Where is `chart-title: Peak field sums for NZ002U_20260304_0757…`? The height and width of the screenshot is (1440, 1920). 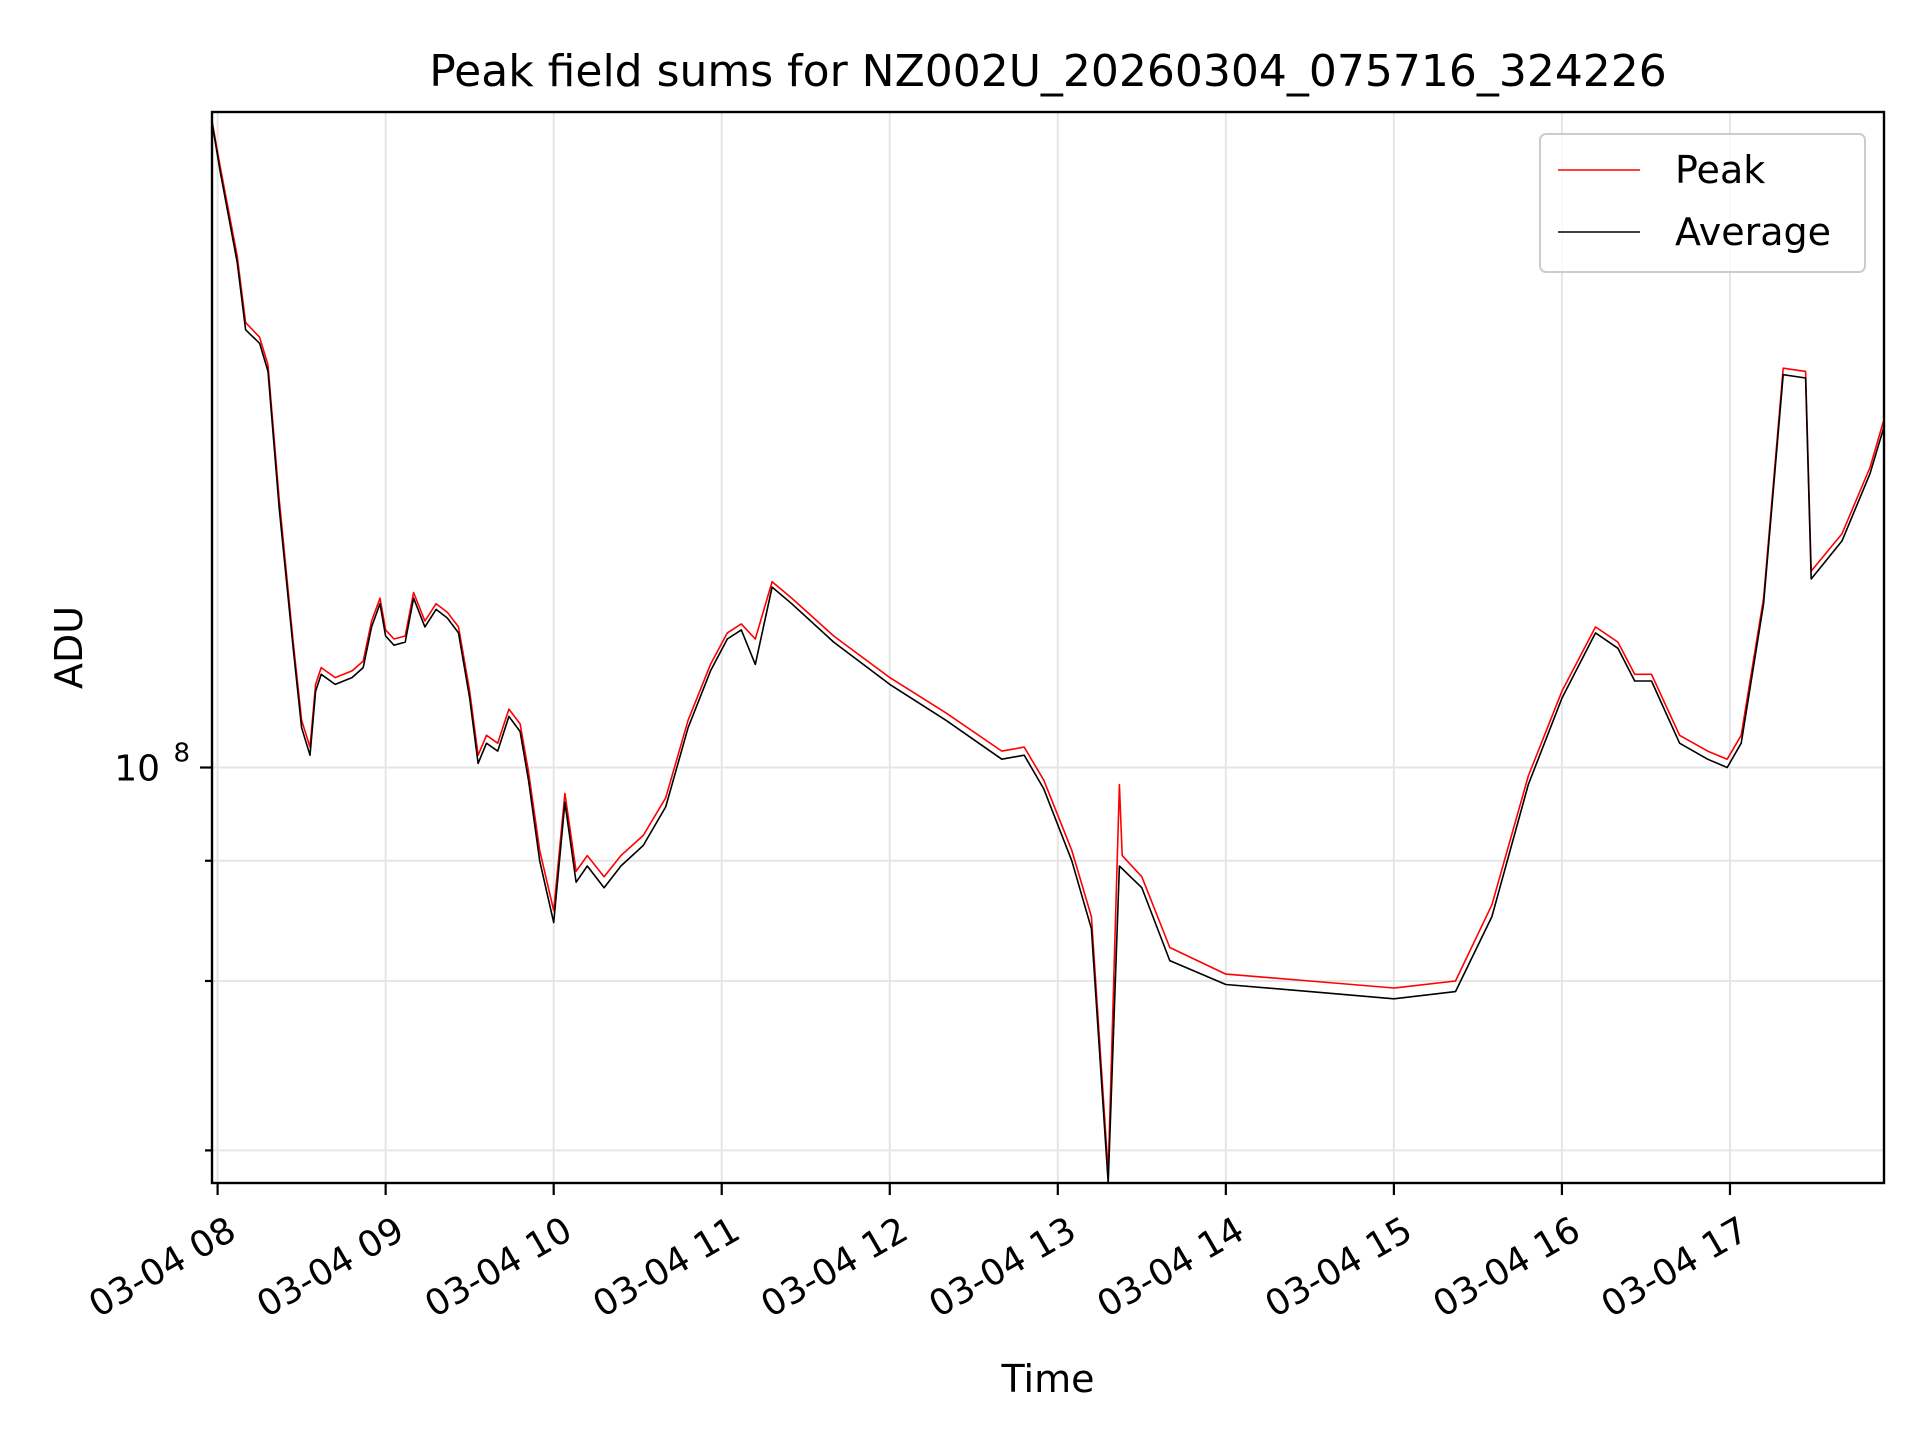
chart-title: Peak field sums for NZ002U_20260304_0757… is located at coordinates (1048, 71).